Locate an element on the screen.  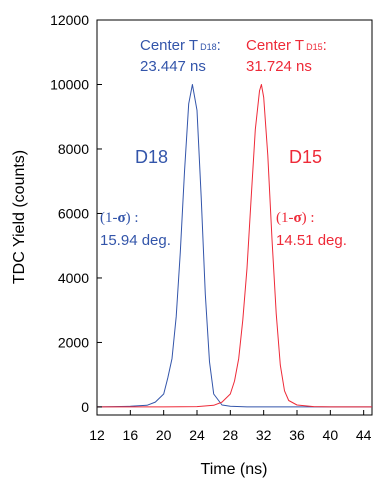
x-tick-label: 36 is located at coordinates (297, 435).